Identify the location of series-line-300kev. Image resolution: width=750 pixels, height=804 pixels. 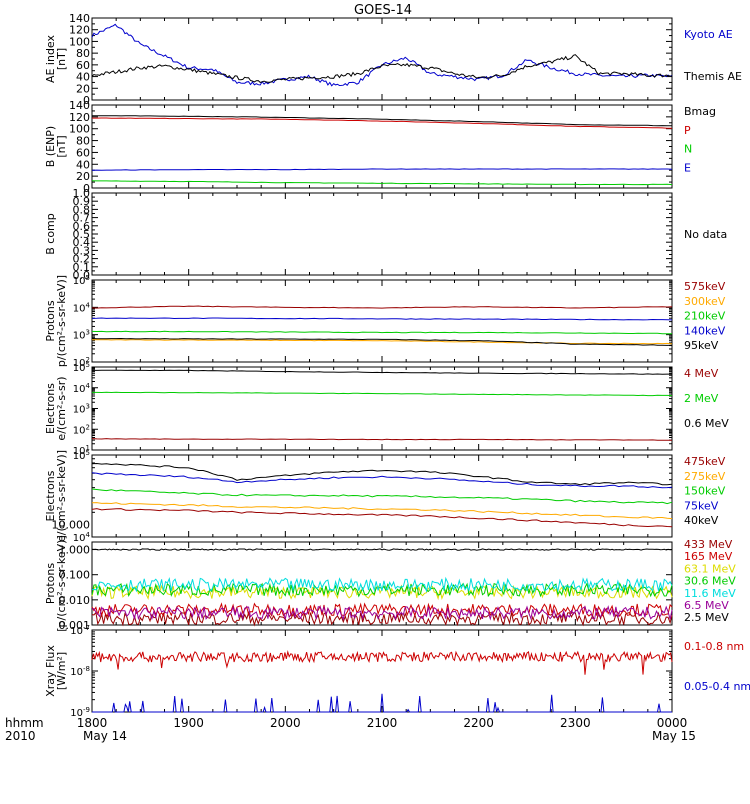
(382, 342).